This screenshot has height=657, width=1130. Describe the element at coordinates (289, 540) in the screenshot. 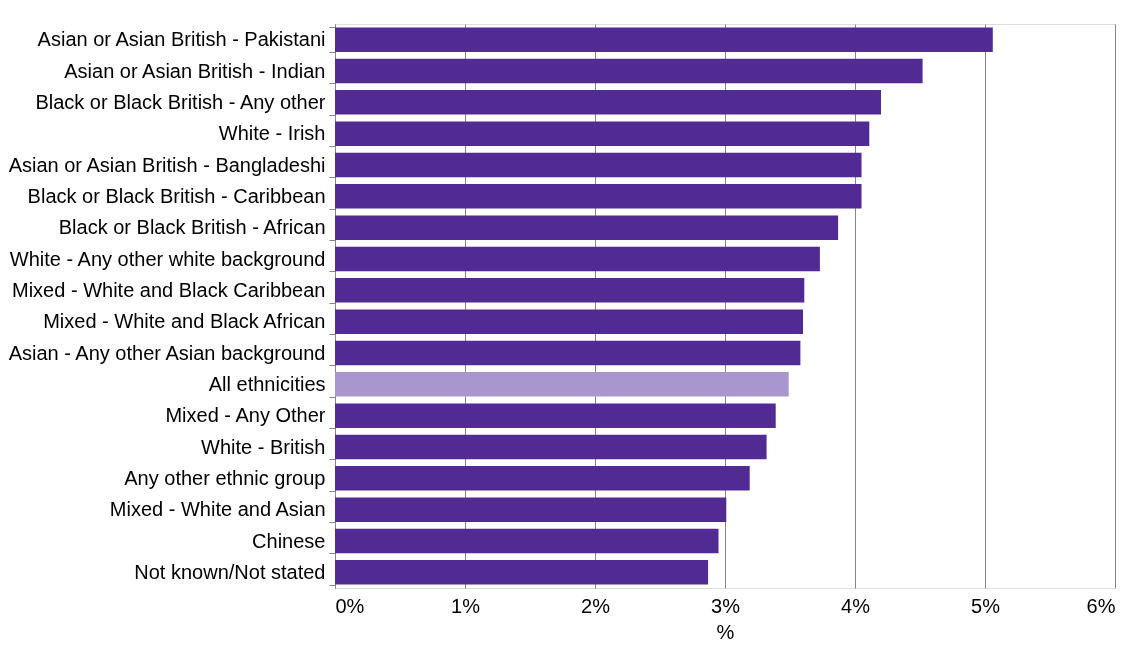

I see `y-tick-label: Chinese` at that location.